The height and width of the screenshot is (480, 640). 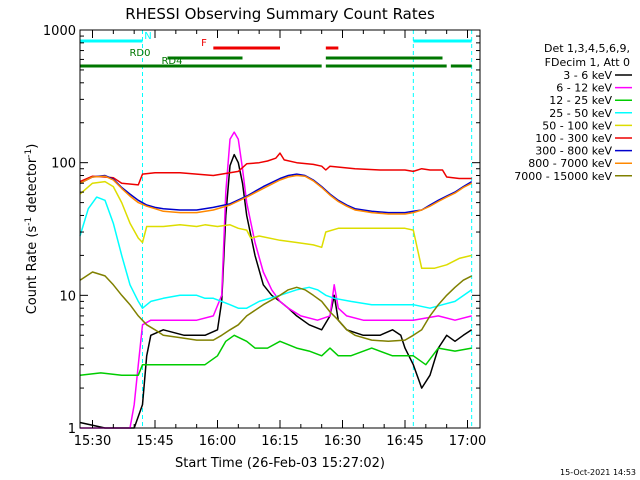 I want to click on y-axis-label: Count Rate (s-1 detector-1), so click(x=32, y=229).